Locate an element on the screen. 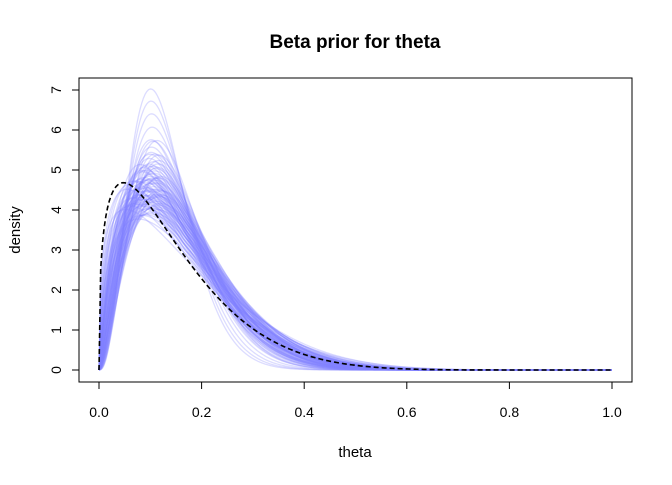 This screenshot has width=672, height=485. y-axis-label: density is located at coordinates (15, 230).